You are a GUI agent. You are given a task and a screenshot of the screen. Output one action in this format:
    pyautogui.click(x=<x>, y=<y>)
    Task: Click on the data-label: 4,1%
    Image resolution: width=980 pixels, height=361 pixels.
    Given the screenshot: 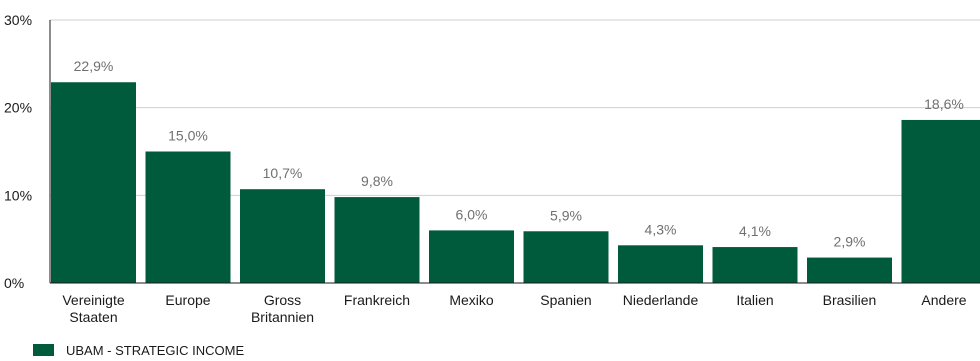 What is the action you would take?
    pyautogui.click(x=755, y=231)
    